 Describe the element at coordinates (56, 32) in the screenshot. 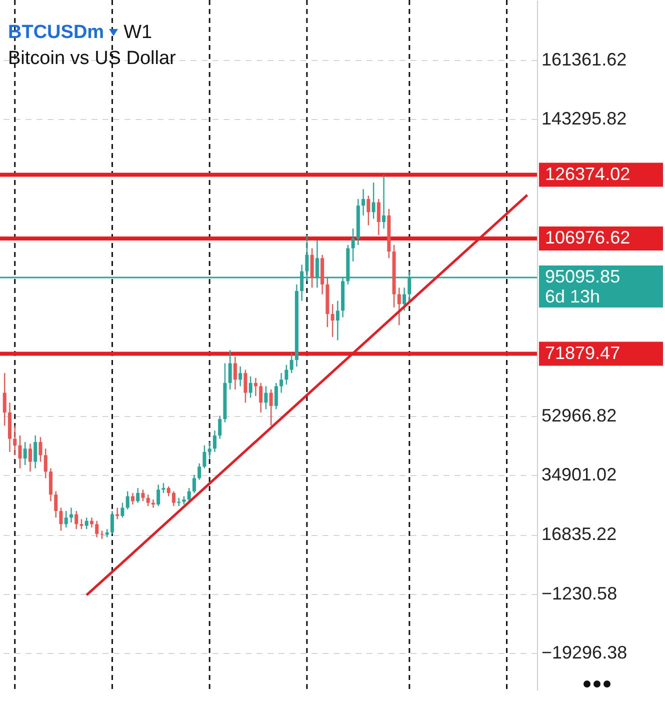

I see `text: BTCUSDm` at that location.